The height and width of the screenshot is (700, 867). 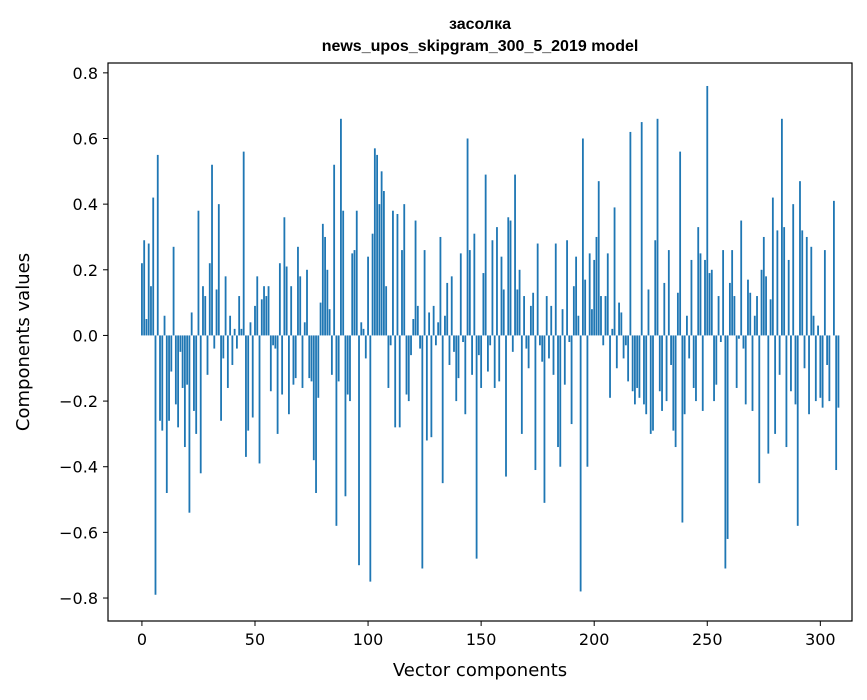 I want to click on y-tick-label: −0.8, so click(x=78, y=598).